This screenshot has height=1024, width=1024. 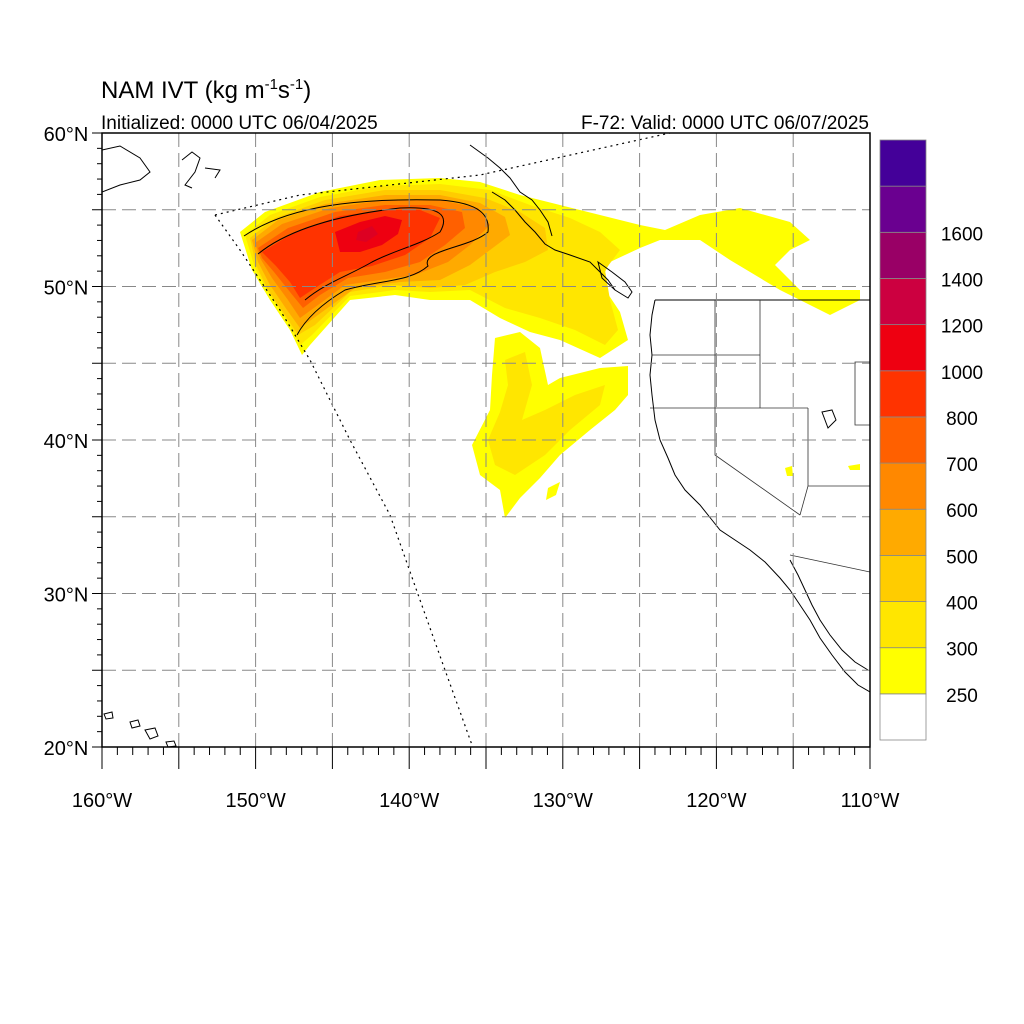 I want to click on lat-tick-label: 60°N, so click(x=66, y=135).